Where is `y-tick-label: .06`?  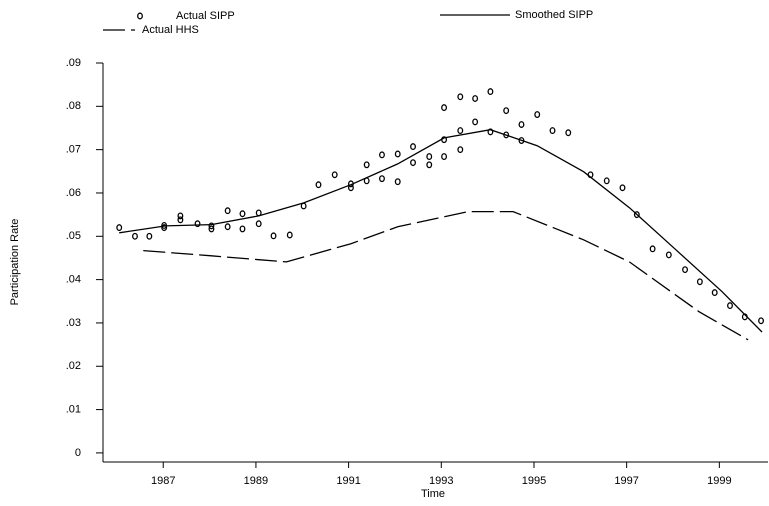 y-tick-label: .06 is located at coordinates (73, 193).